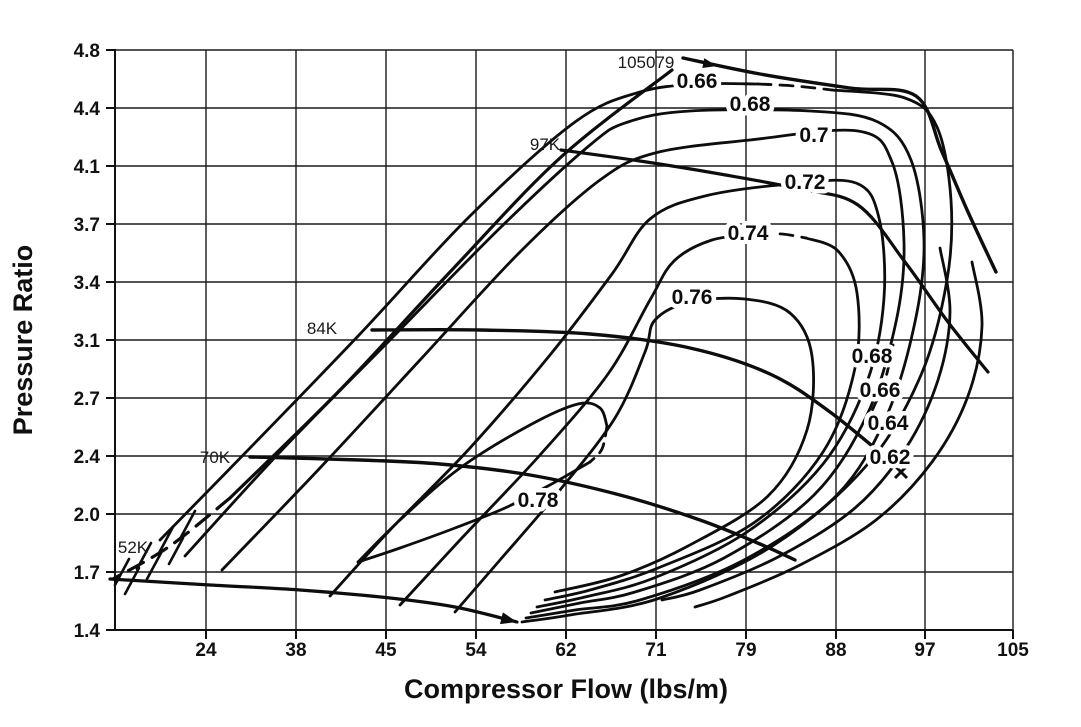 The height and width of the screenshot is (727, 1081). I want to click on efficiency-label-0.74: 0.74, so click(748, 233).